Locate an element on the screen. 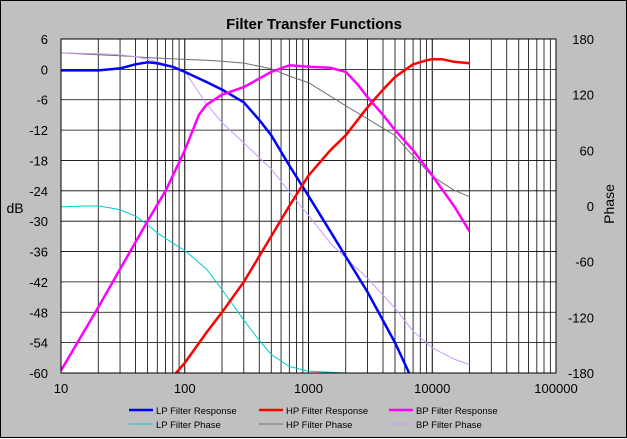  y-tick-label: -24 is located at coordinates (38, 191).